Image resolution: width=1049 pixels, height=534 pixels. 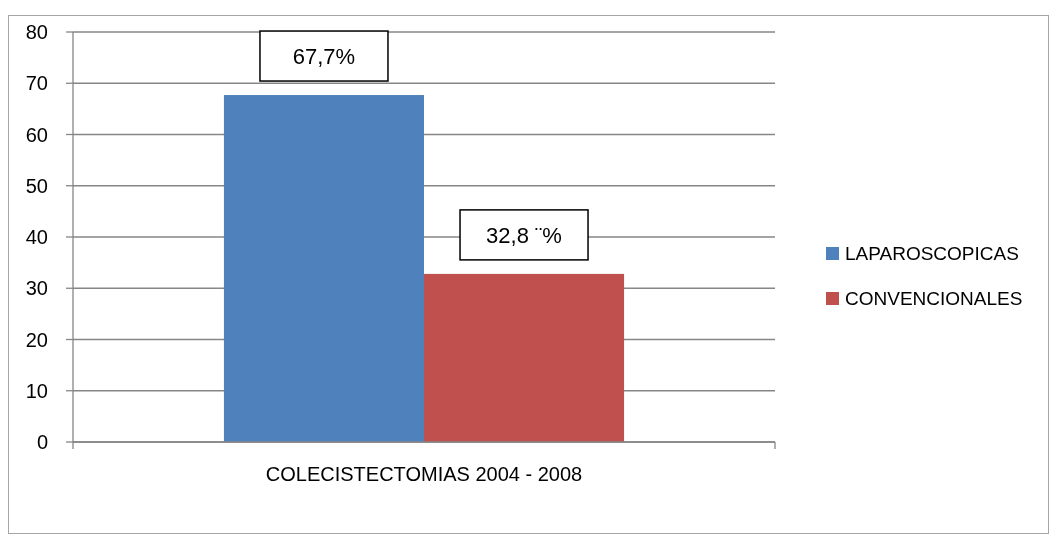 I want to click on legend-label: CONVENCIONALES, so click(x=934, y=299).